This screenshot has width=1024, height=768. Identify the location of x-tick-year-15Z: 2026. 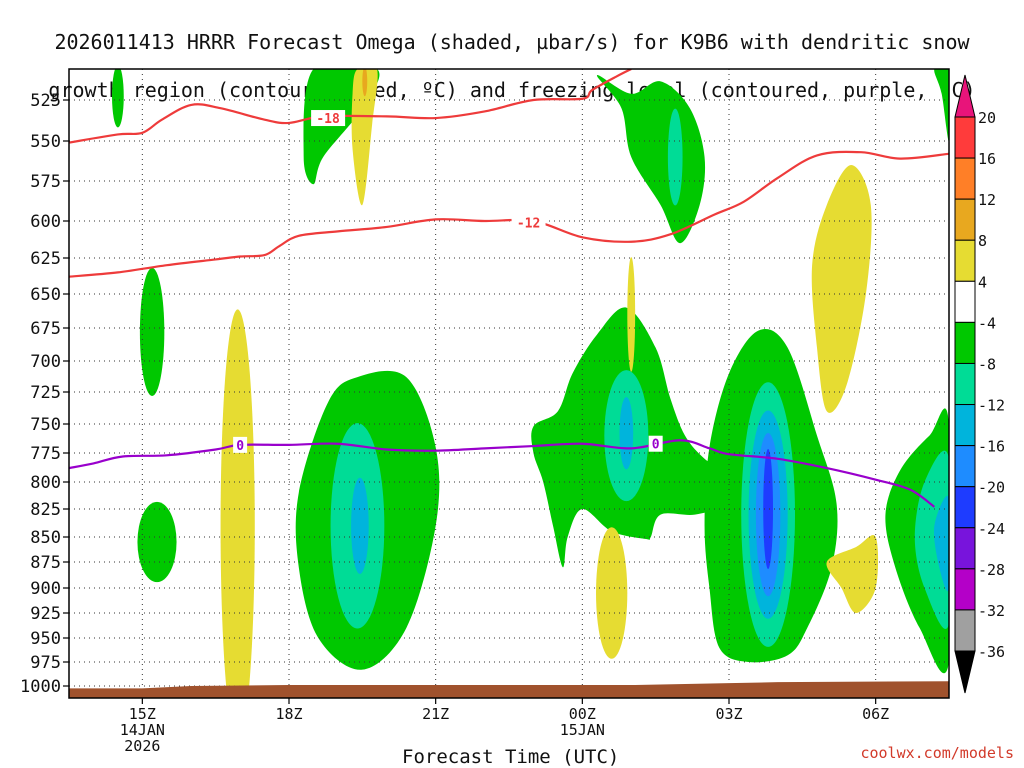
(142, 746).